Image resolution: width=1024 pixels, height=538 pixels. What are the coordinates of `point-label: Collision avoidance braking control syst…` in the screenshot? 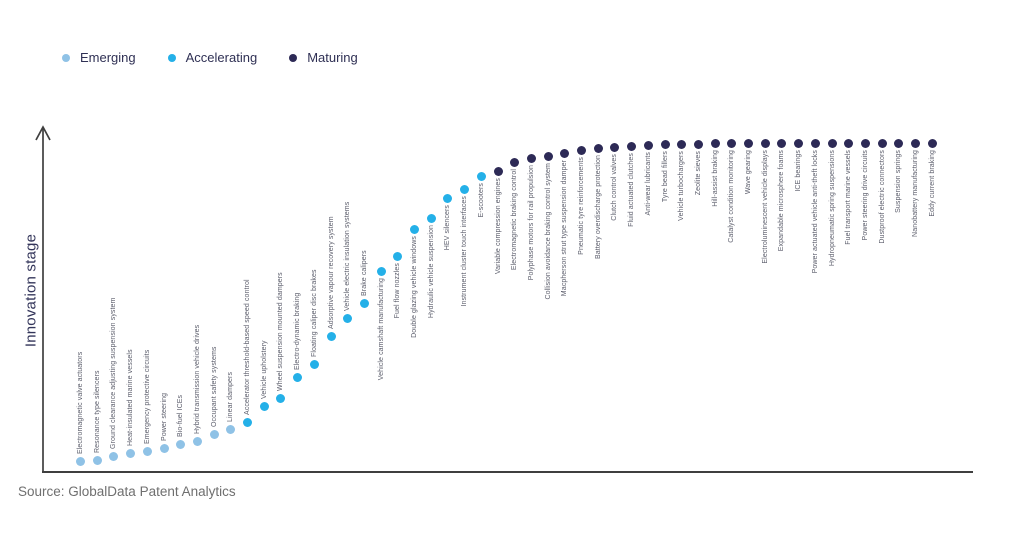 It's located at (548, 231).